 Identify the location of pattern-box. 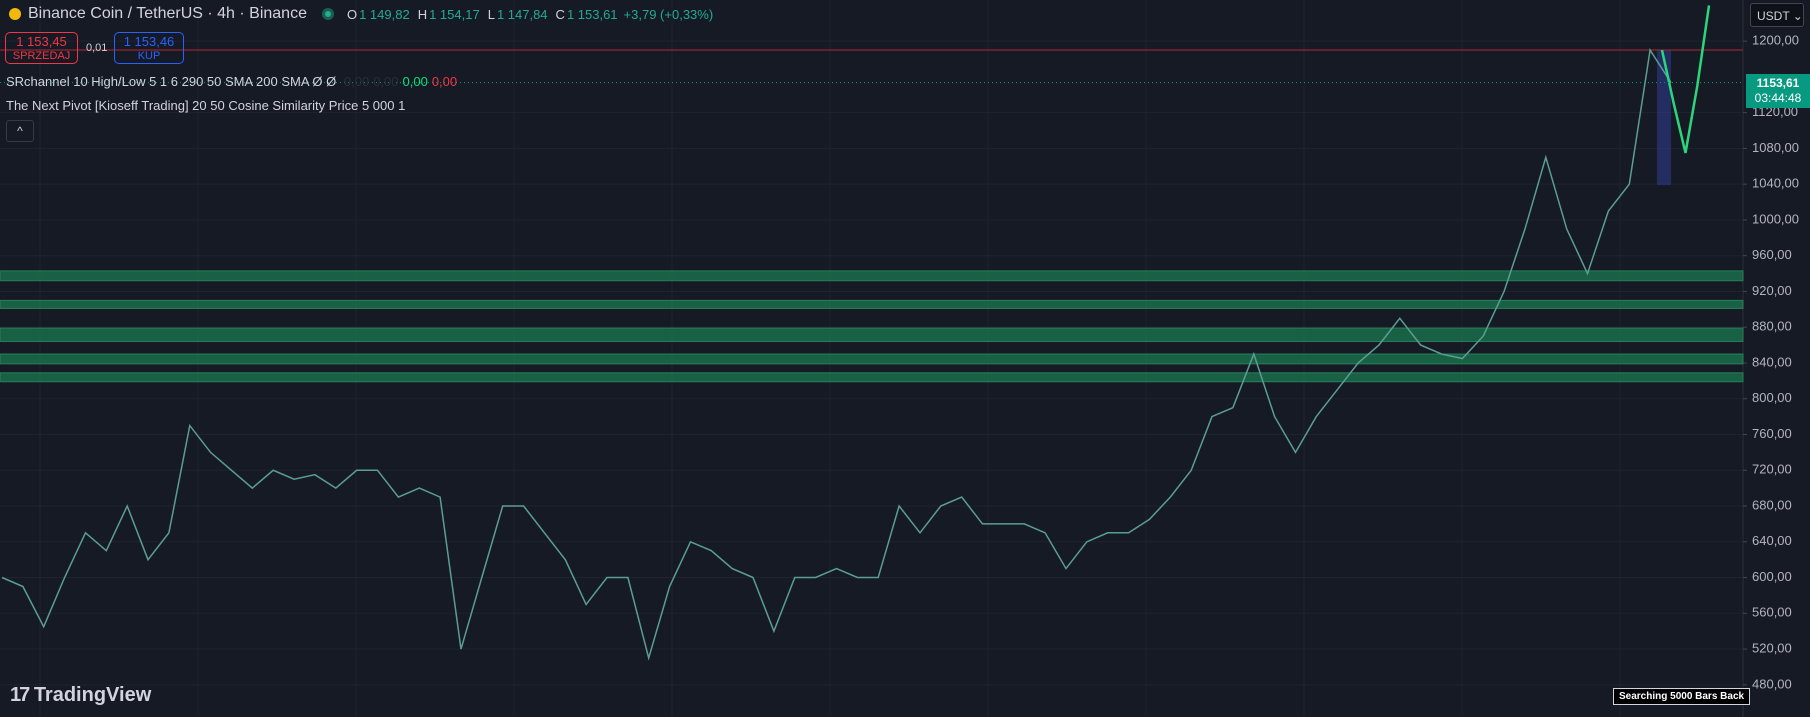
(1664, 117).